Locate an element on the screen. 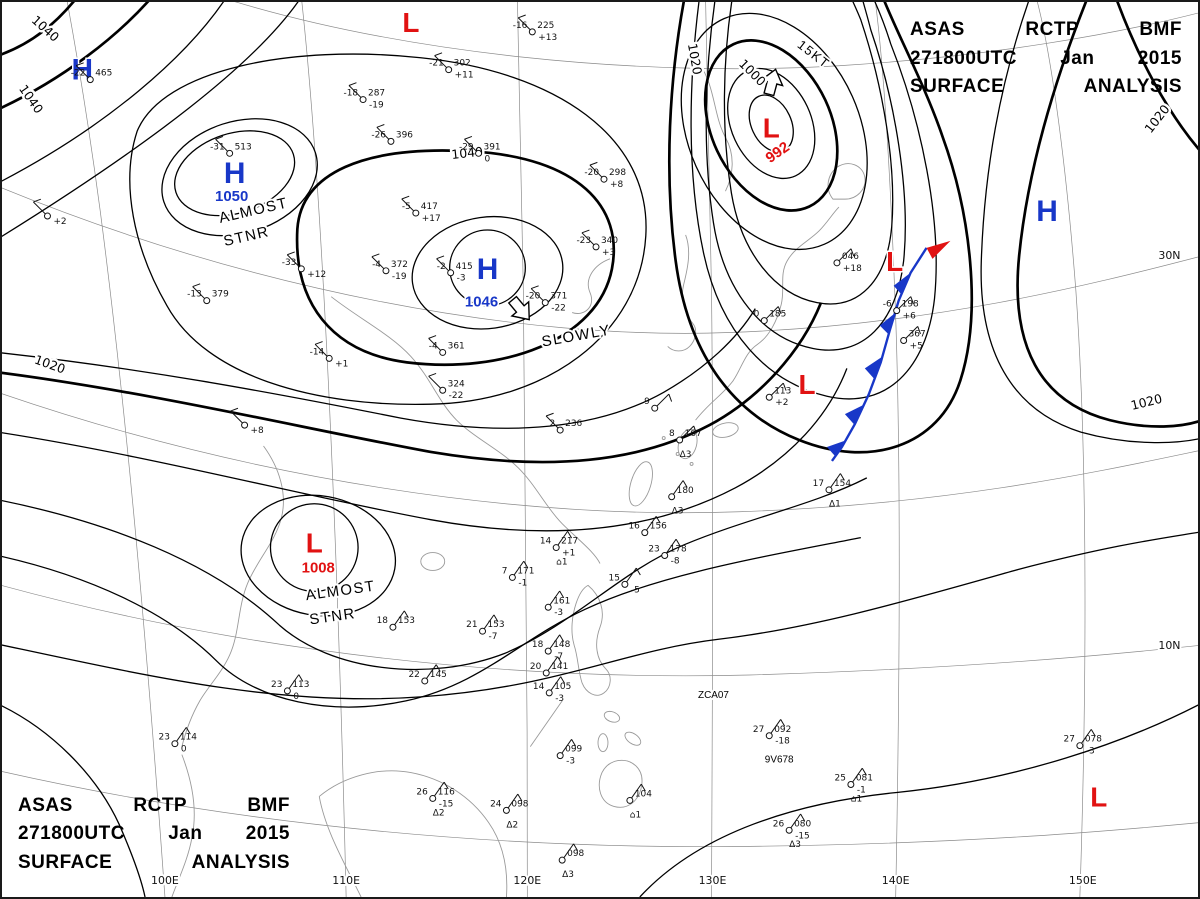 The image size is (1200, 899). station-pressure: 513 is located at coordinates (243, 147).